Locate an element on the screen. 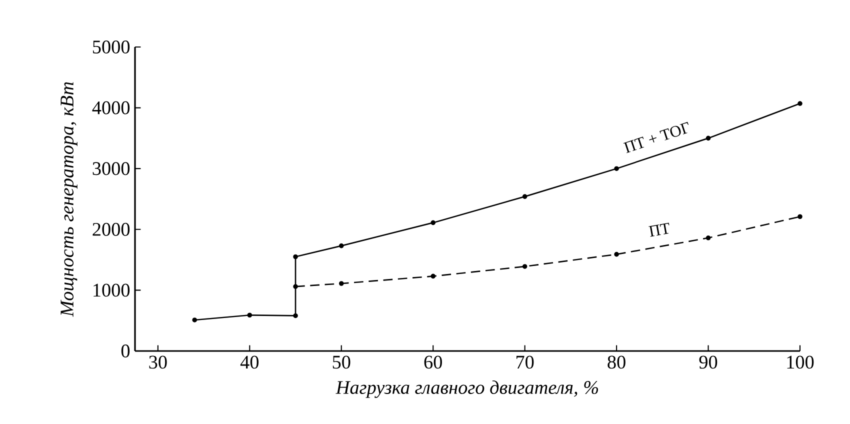  y-tick-label: 5000 is located at coordinates (111, 47).